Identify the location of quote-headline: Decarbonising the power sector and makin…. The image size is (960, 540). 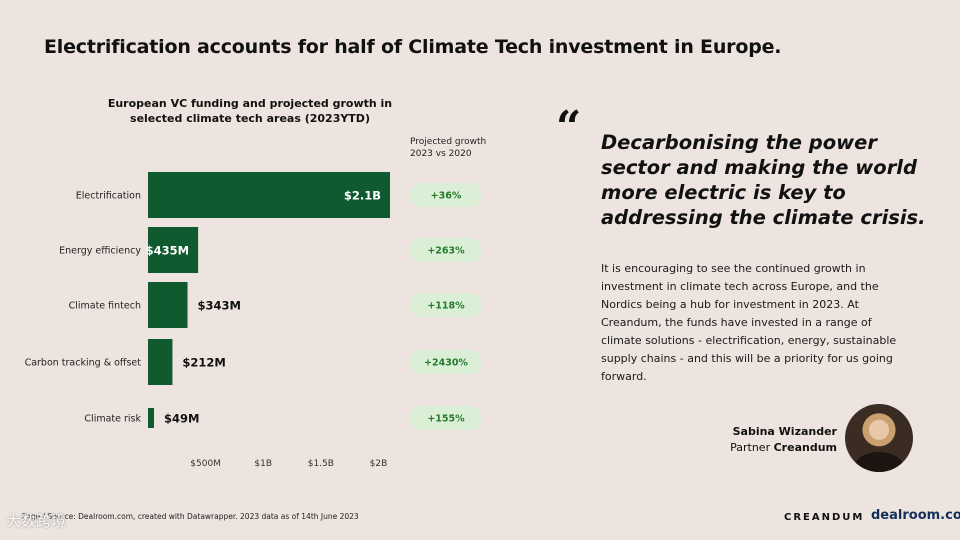
(763, 180).